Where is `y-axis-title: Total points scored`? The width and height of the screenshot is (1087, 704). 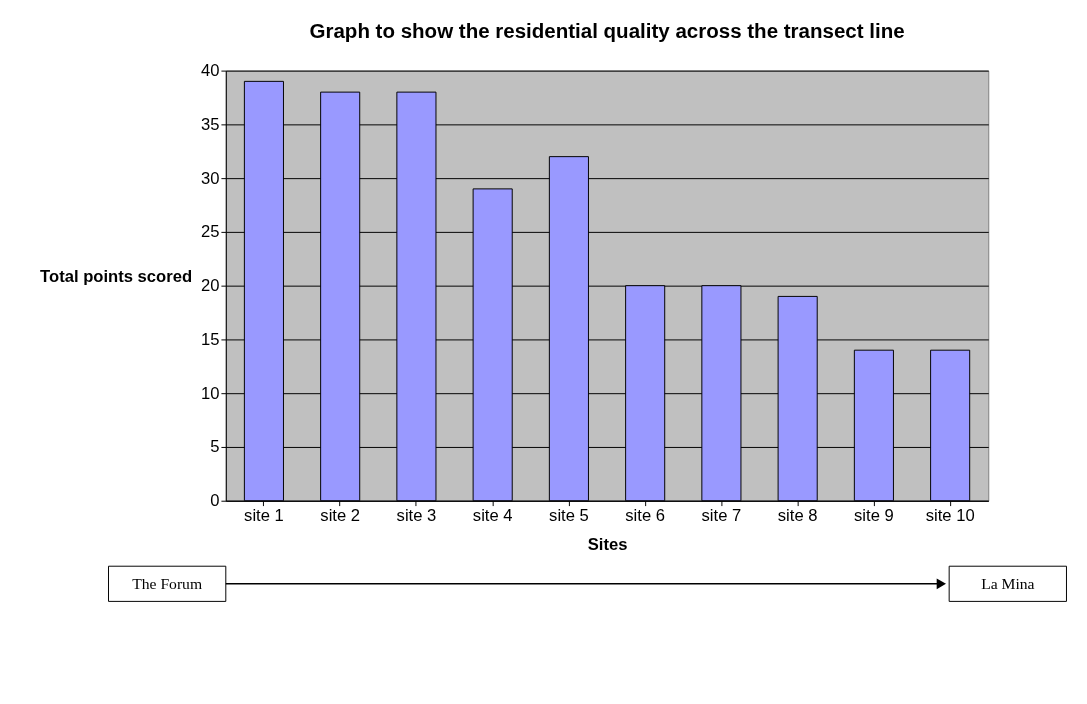
y-axis-title: Total points scored is located at coordinates (116, 277).